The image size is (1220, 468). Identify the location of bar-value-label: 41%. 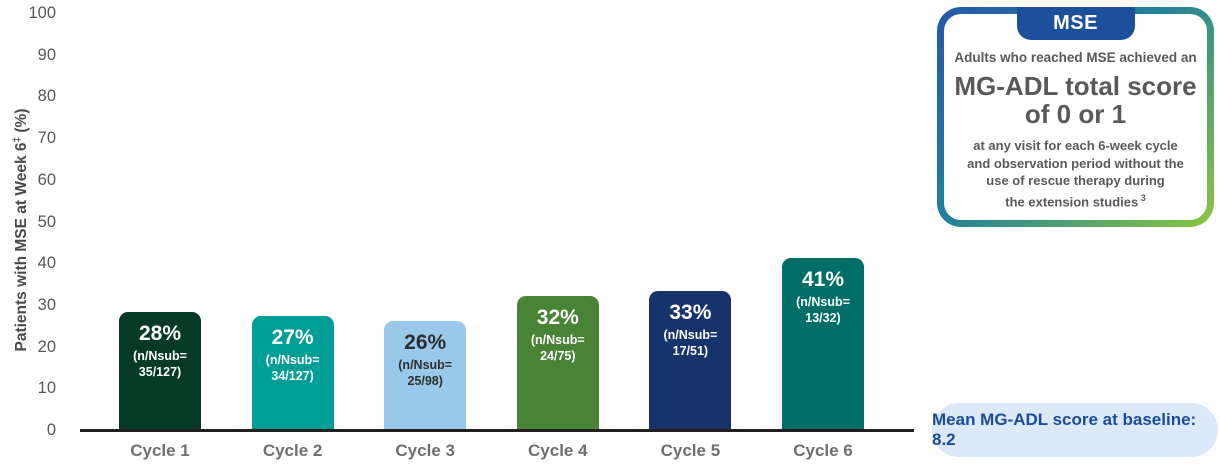
(823, 280).